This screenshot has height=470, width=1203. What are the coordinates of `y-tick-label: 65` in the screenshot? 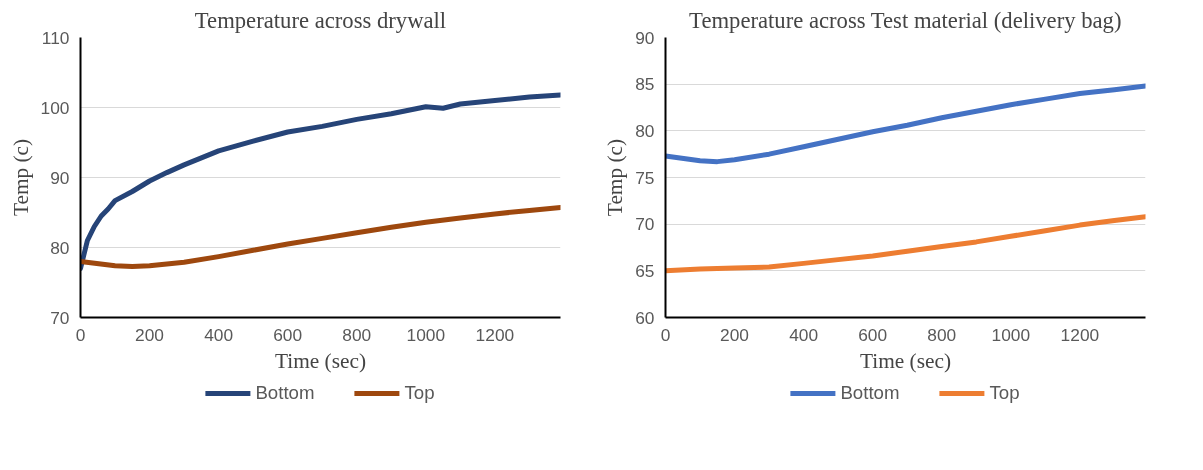 It's located at (645, 270).